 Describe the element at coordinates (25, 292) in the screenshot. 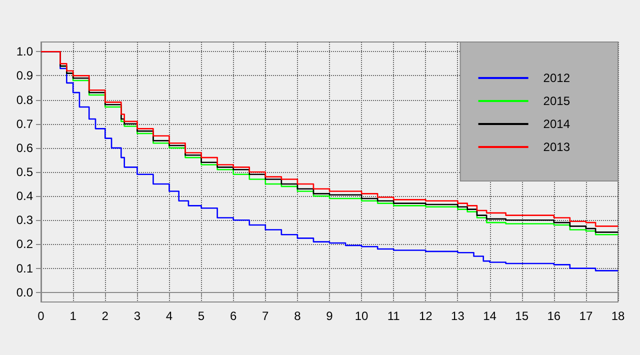

I see `y-tick-label: 0.0` at that location.